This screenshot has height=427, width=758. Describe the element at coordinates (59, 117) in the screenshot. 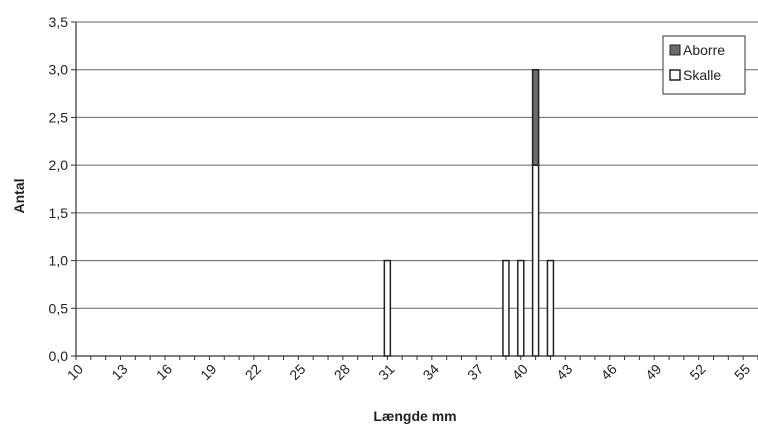

I see `y-tick-label: 2,5` at that location.